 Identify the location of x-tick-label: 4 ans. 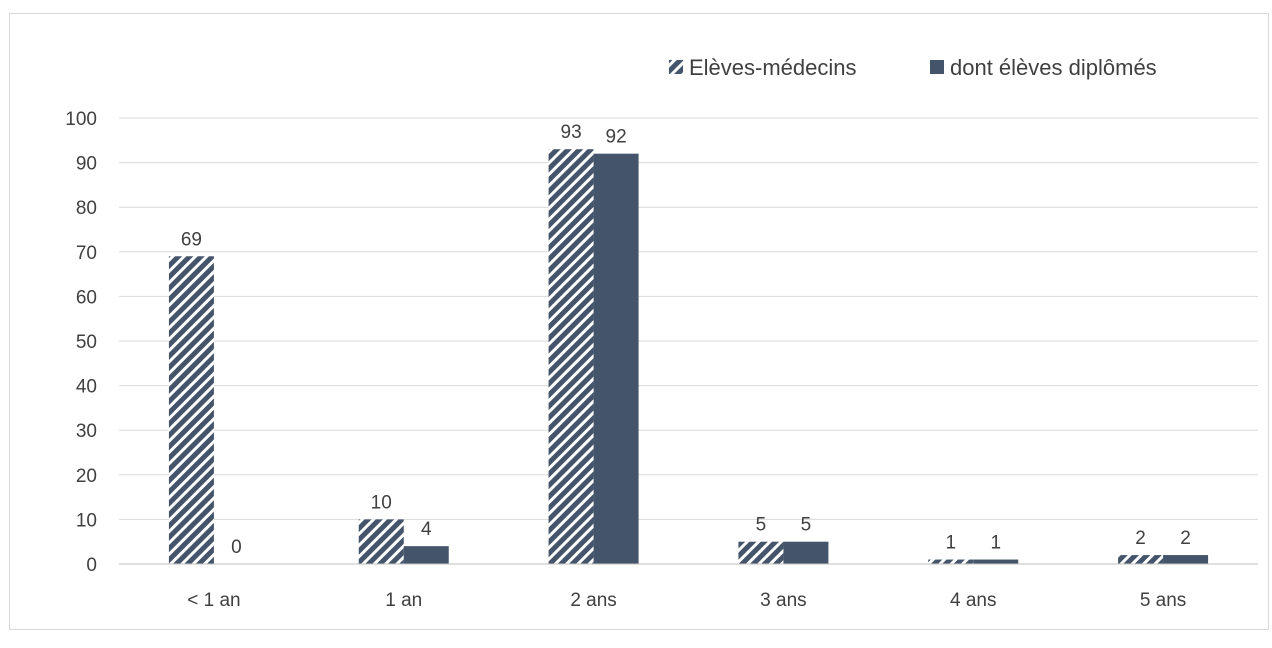
(973, 600).